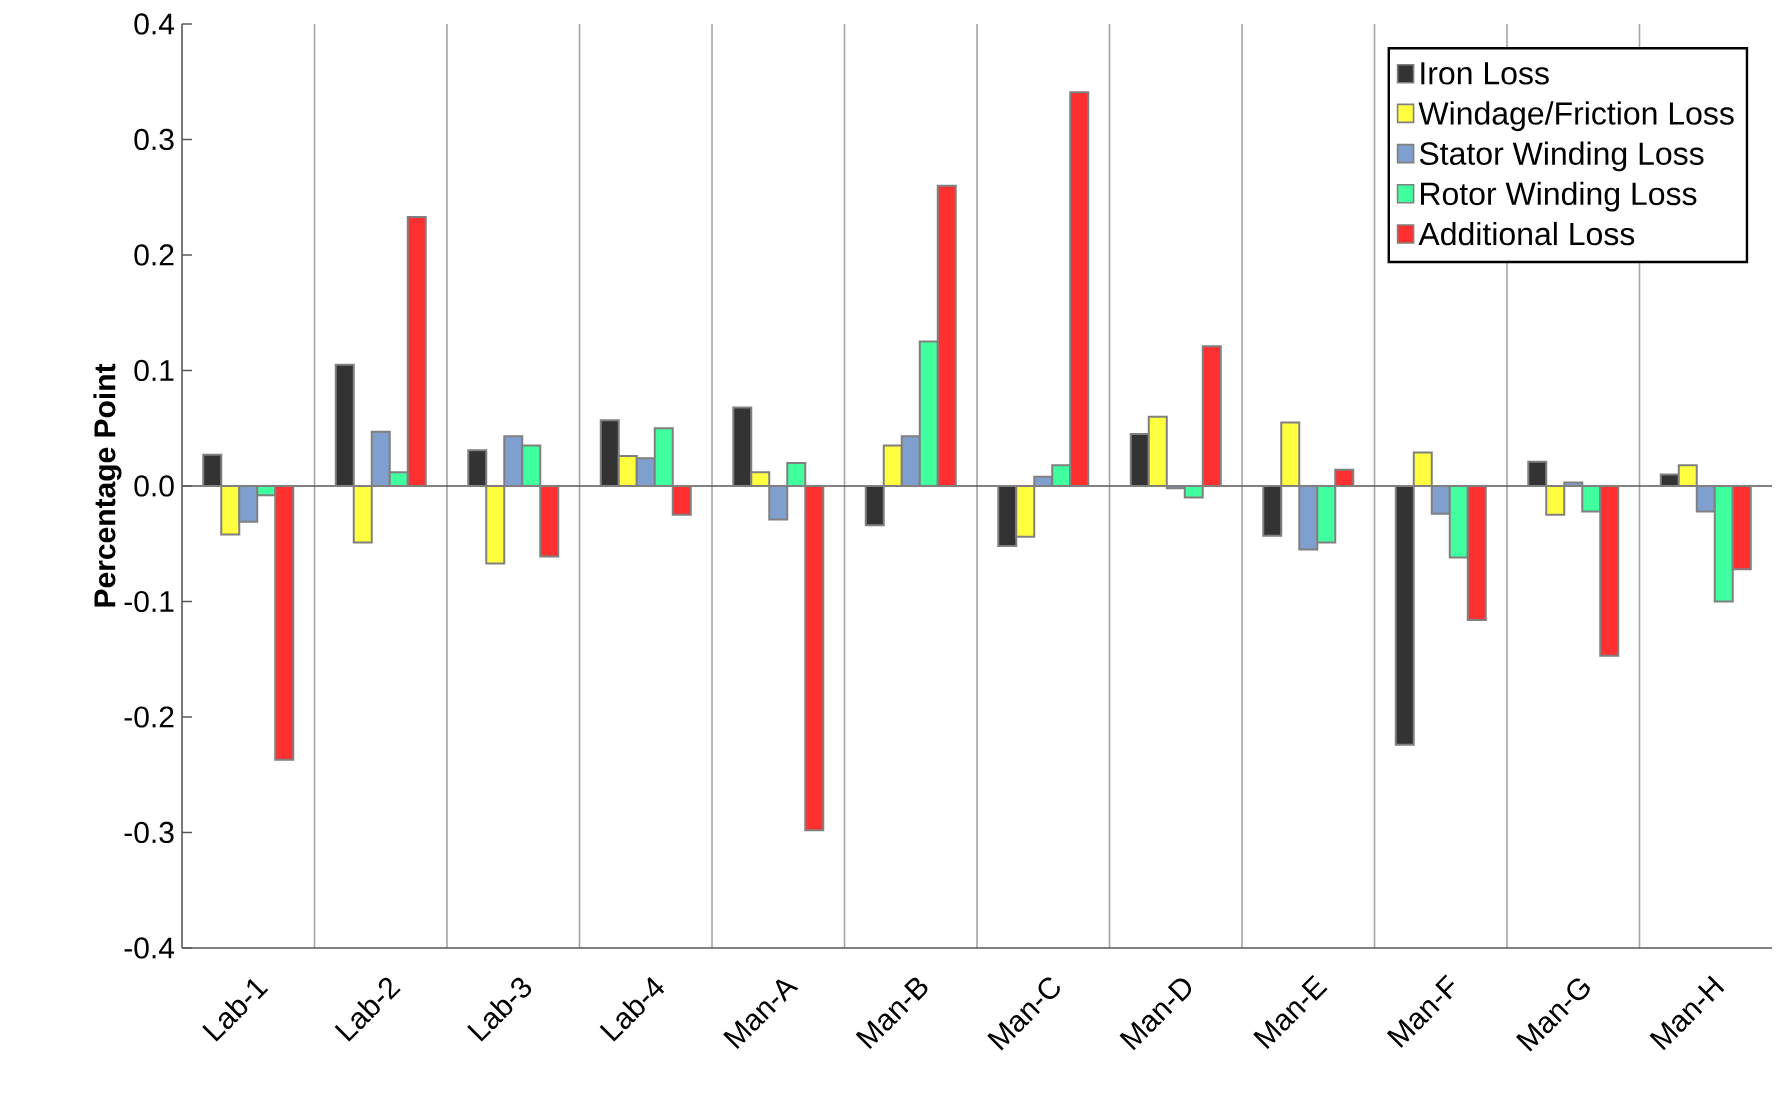 This screenshot has width=1776, height=1100. What do you see at coordinates (154, 24) in the screenshot?
I see `y-tick-label: 0.4` at bounding box center [154, 24].